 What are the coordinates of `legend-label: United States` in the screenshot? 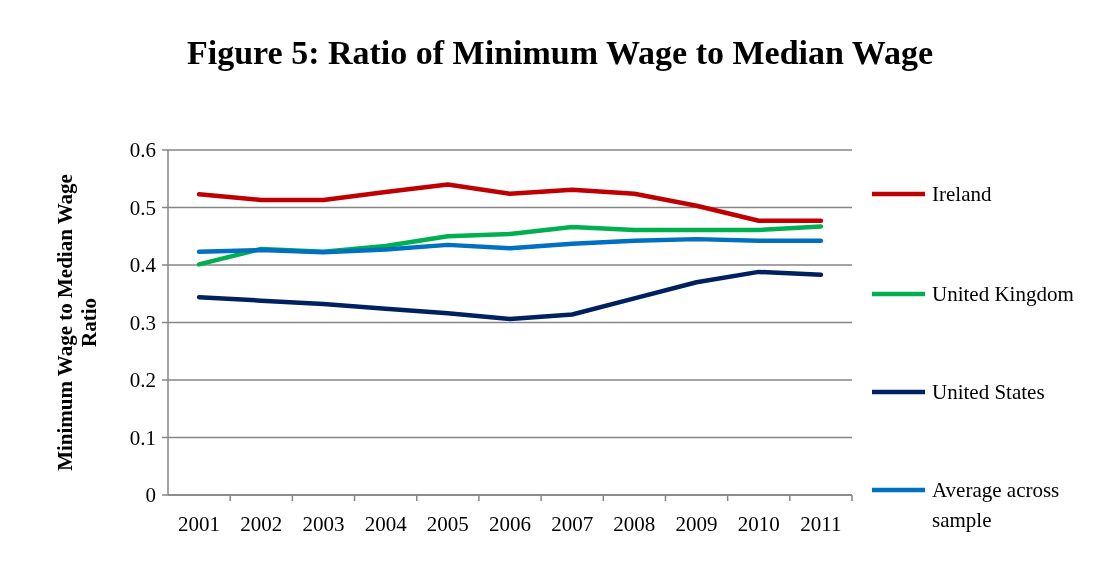 It's located at (988, 392).